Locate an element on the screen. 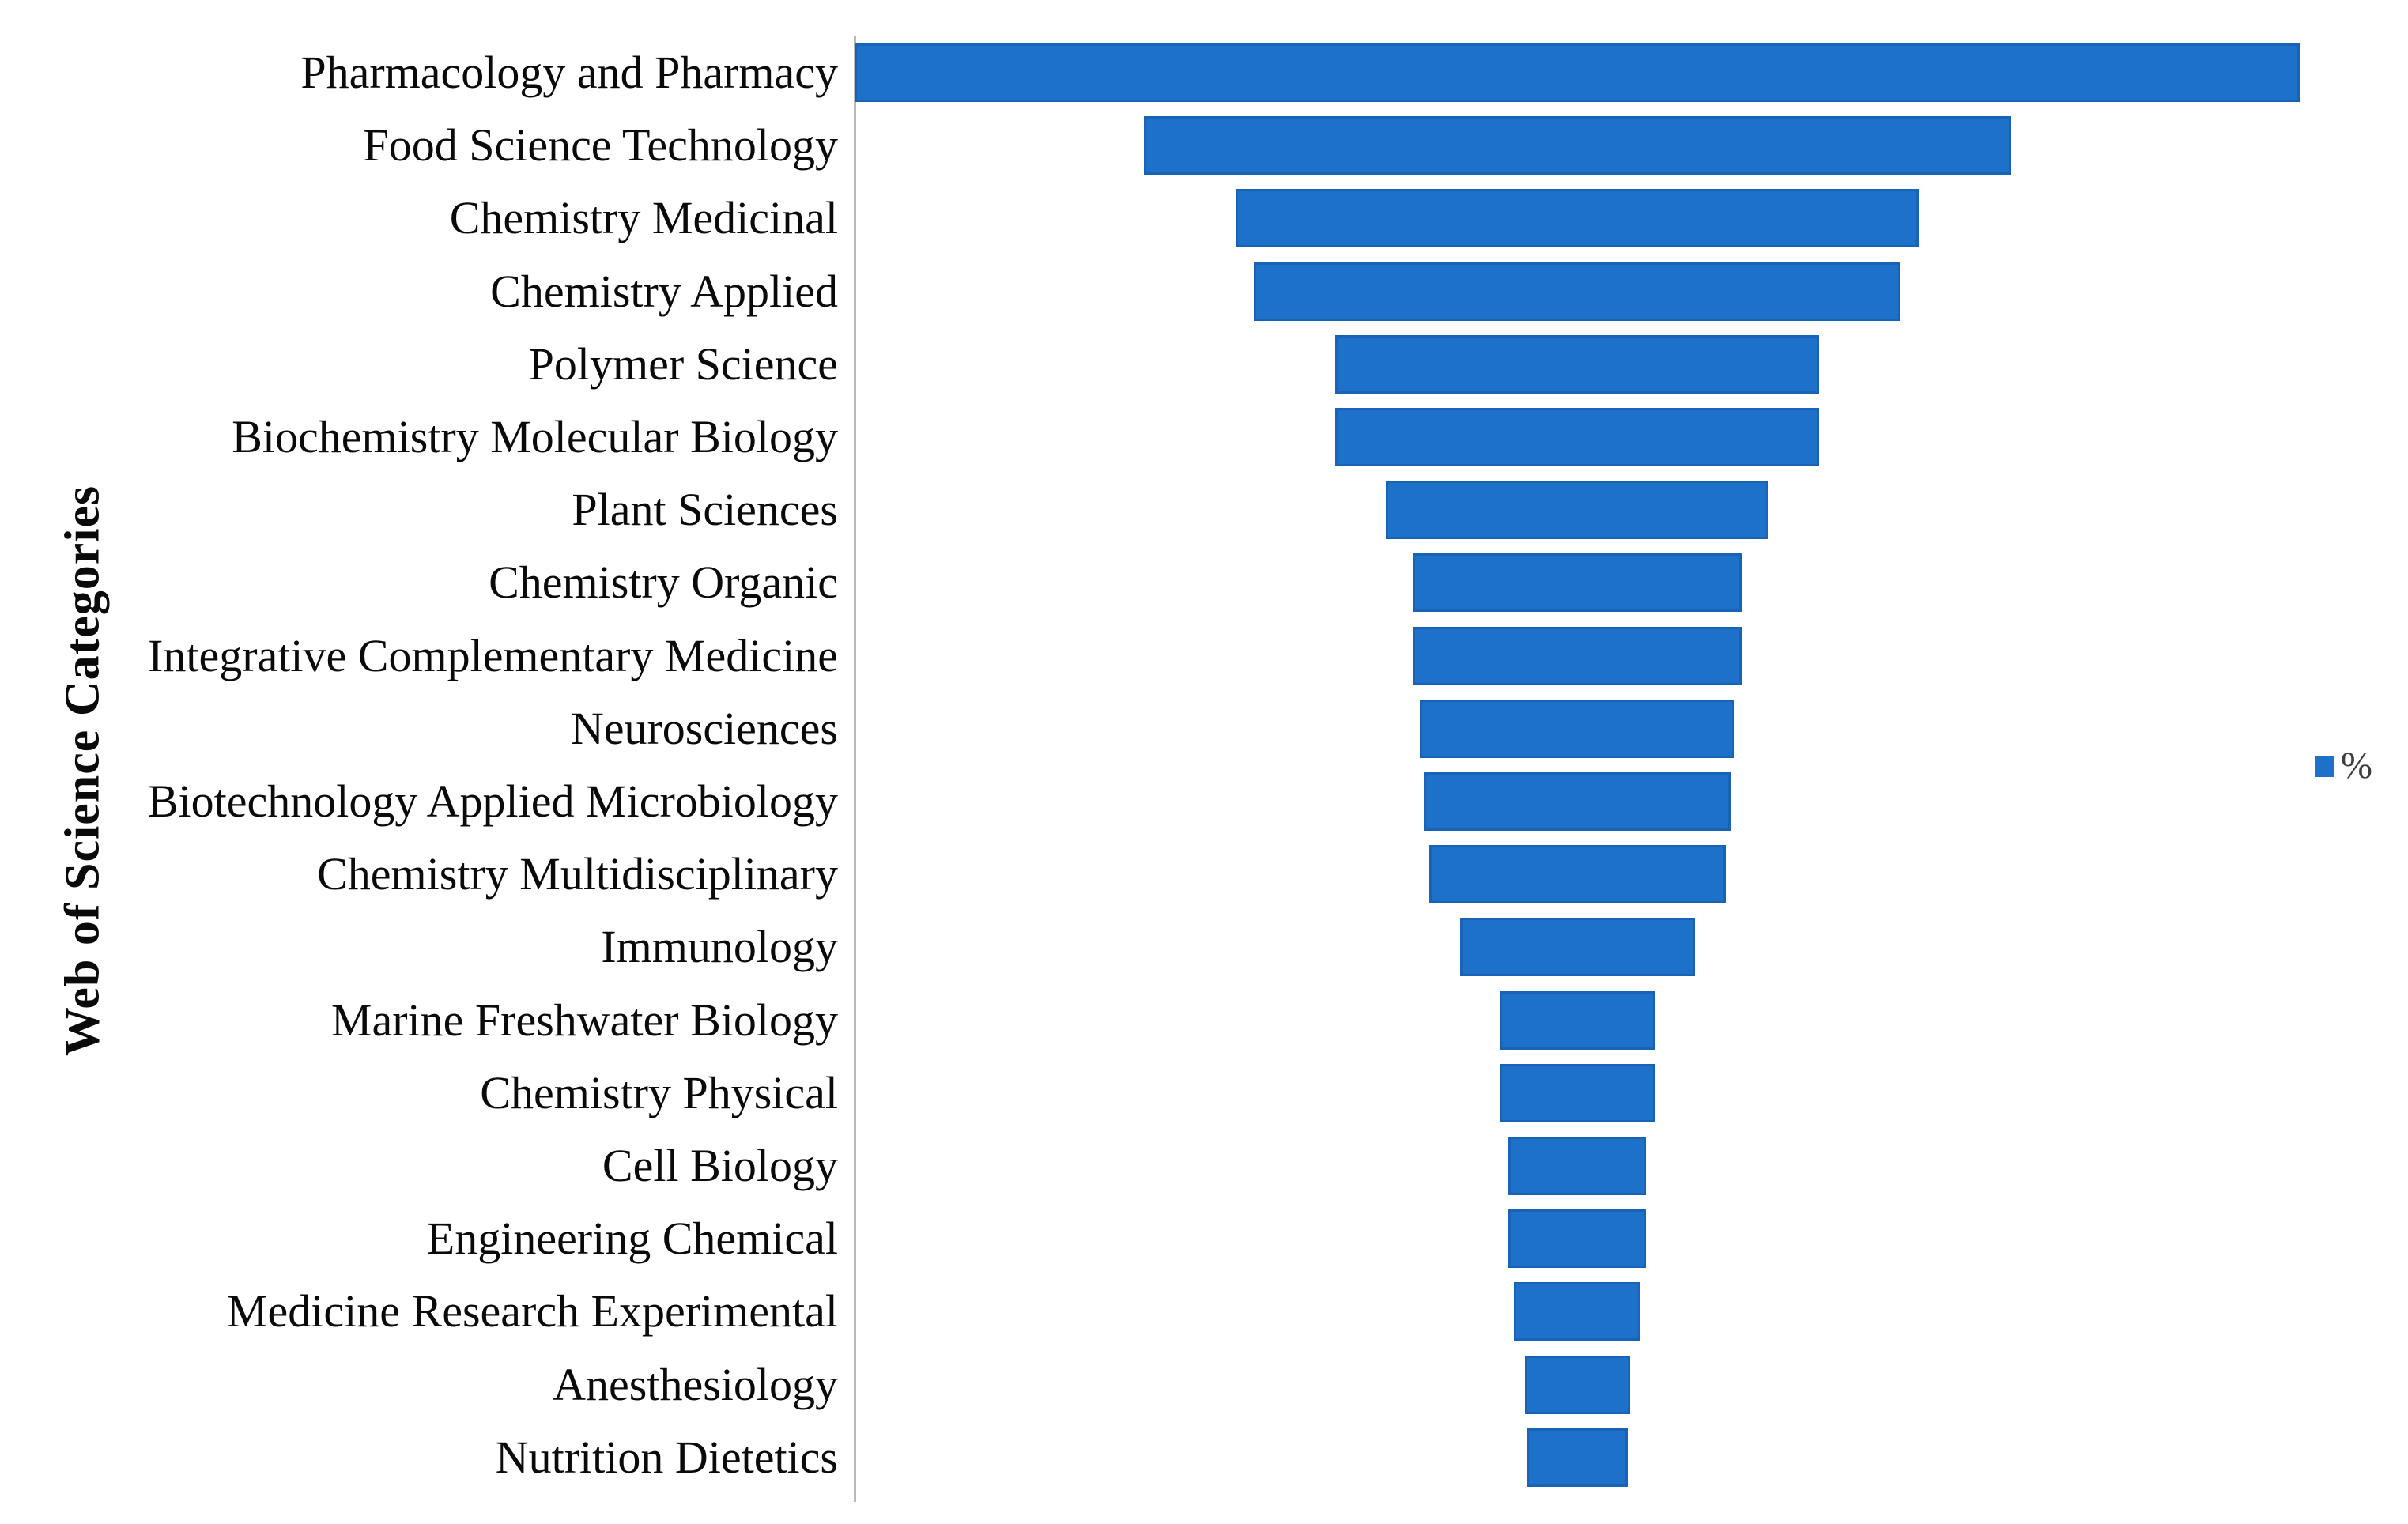  category-label: Neurosciences is located at coordinates (704, 728).